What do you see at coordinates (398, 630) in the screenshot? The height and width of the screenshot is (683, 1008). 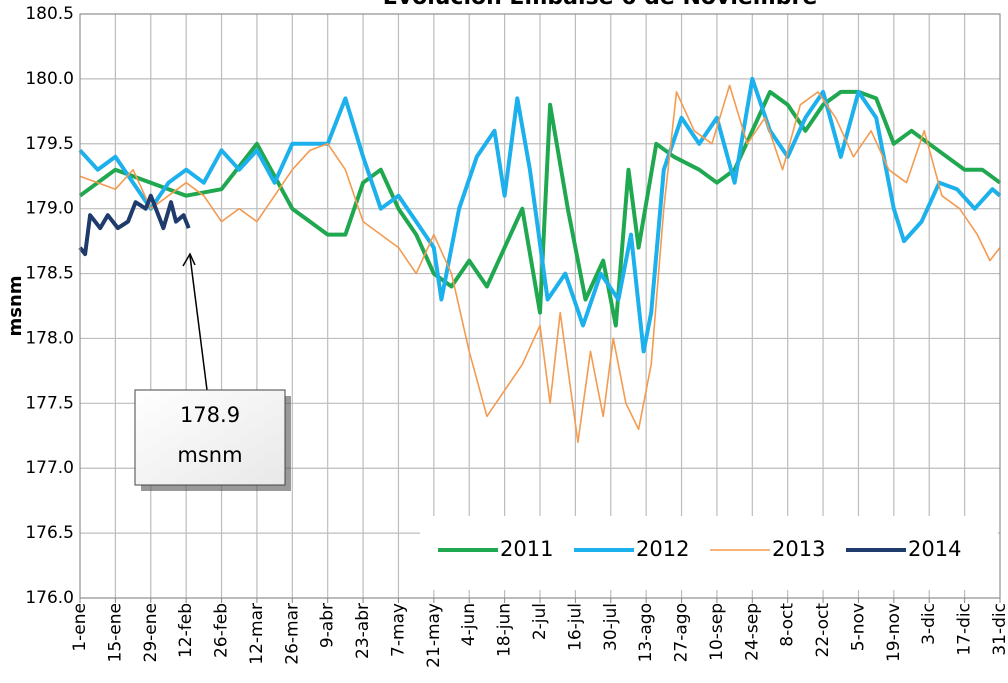 I see `x-tick-label: 7-may` at bounding box center [398, 630].